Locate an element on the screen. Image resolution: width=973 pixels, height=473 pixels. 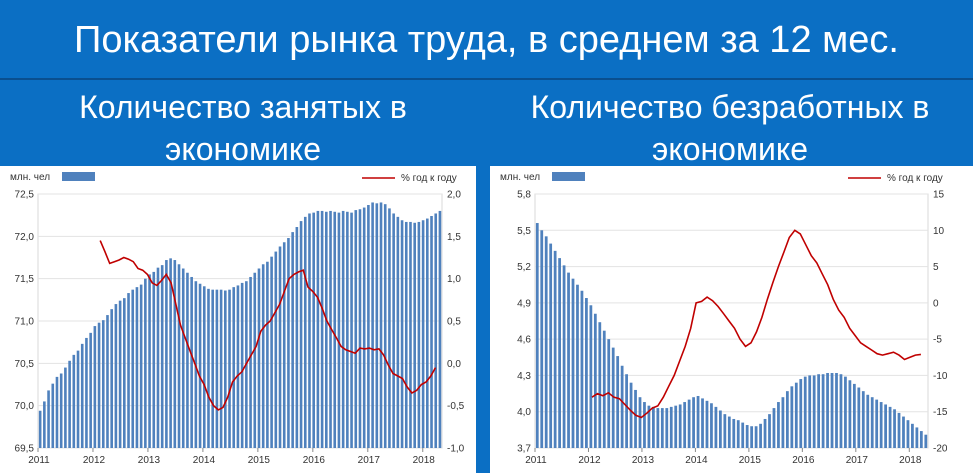
y-tick-label: 4,9 is located at coordinates (524, 303).